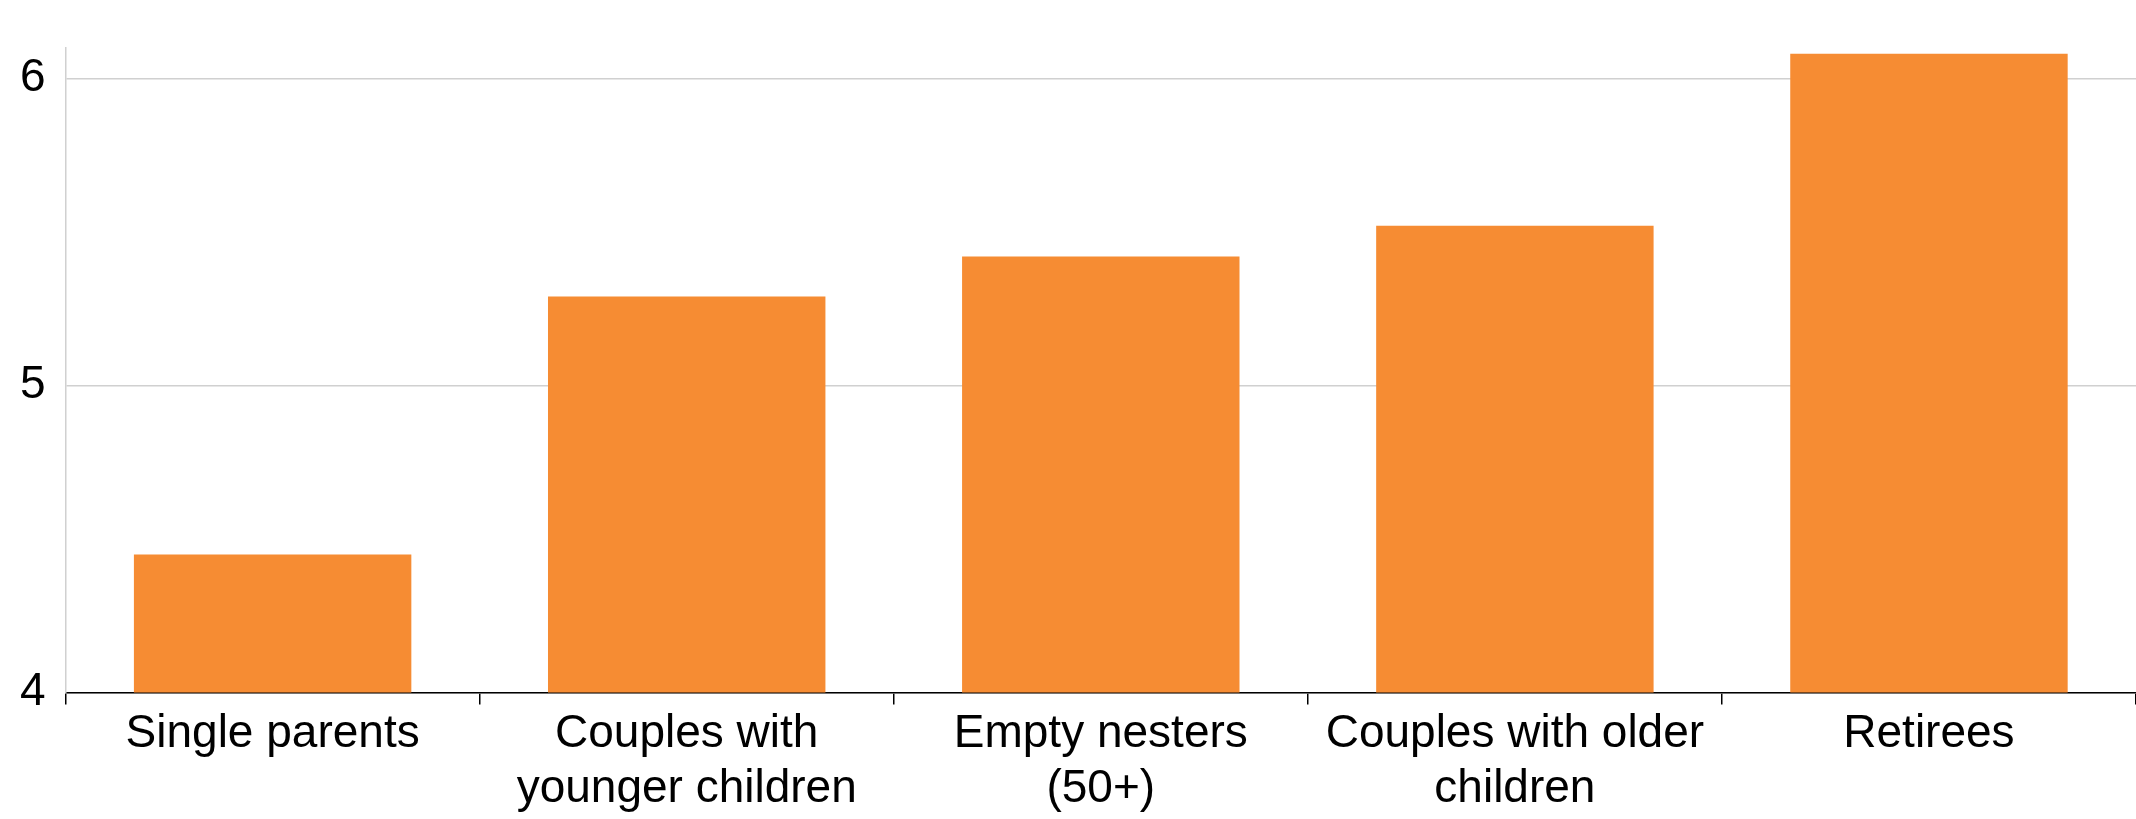 The width and height of the screenshot is (2136, 819). Describe the element at coordinates (686, 758) in the screenshot. I see `x-tick-label: Couples with younger children` at that location.